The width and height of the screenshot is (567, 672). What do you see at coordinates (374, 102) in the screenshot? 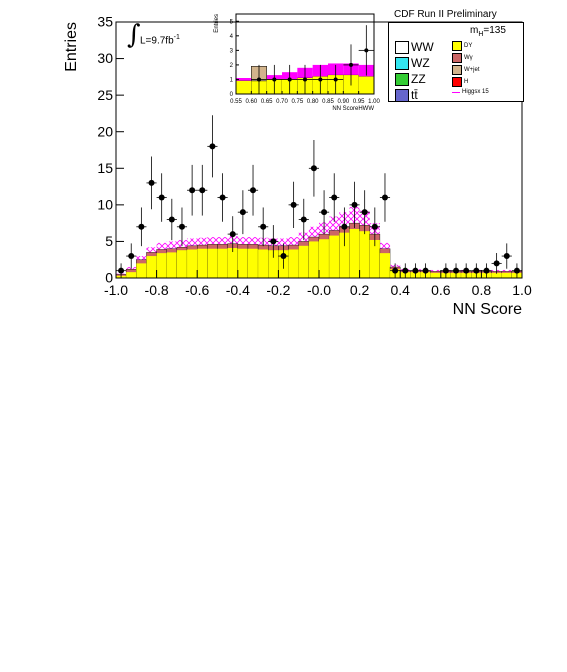
I see `x-tick-label: 1.00` at bounding box center [374, 102].